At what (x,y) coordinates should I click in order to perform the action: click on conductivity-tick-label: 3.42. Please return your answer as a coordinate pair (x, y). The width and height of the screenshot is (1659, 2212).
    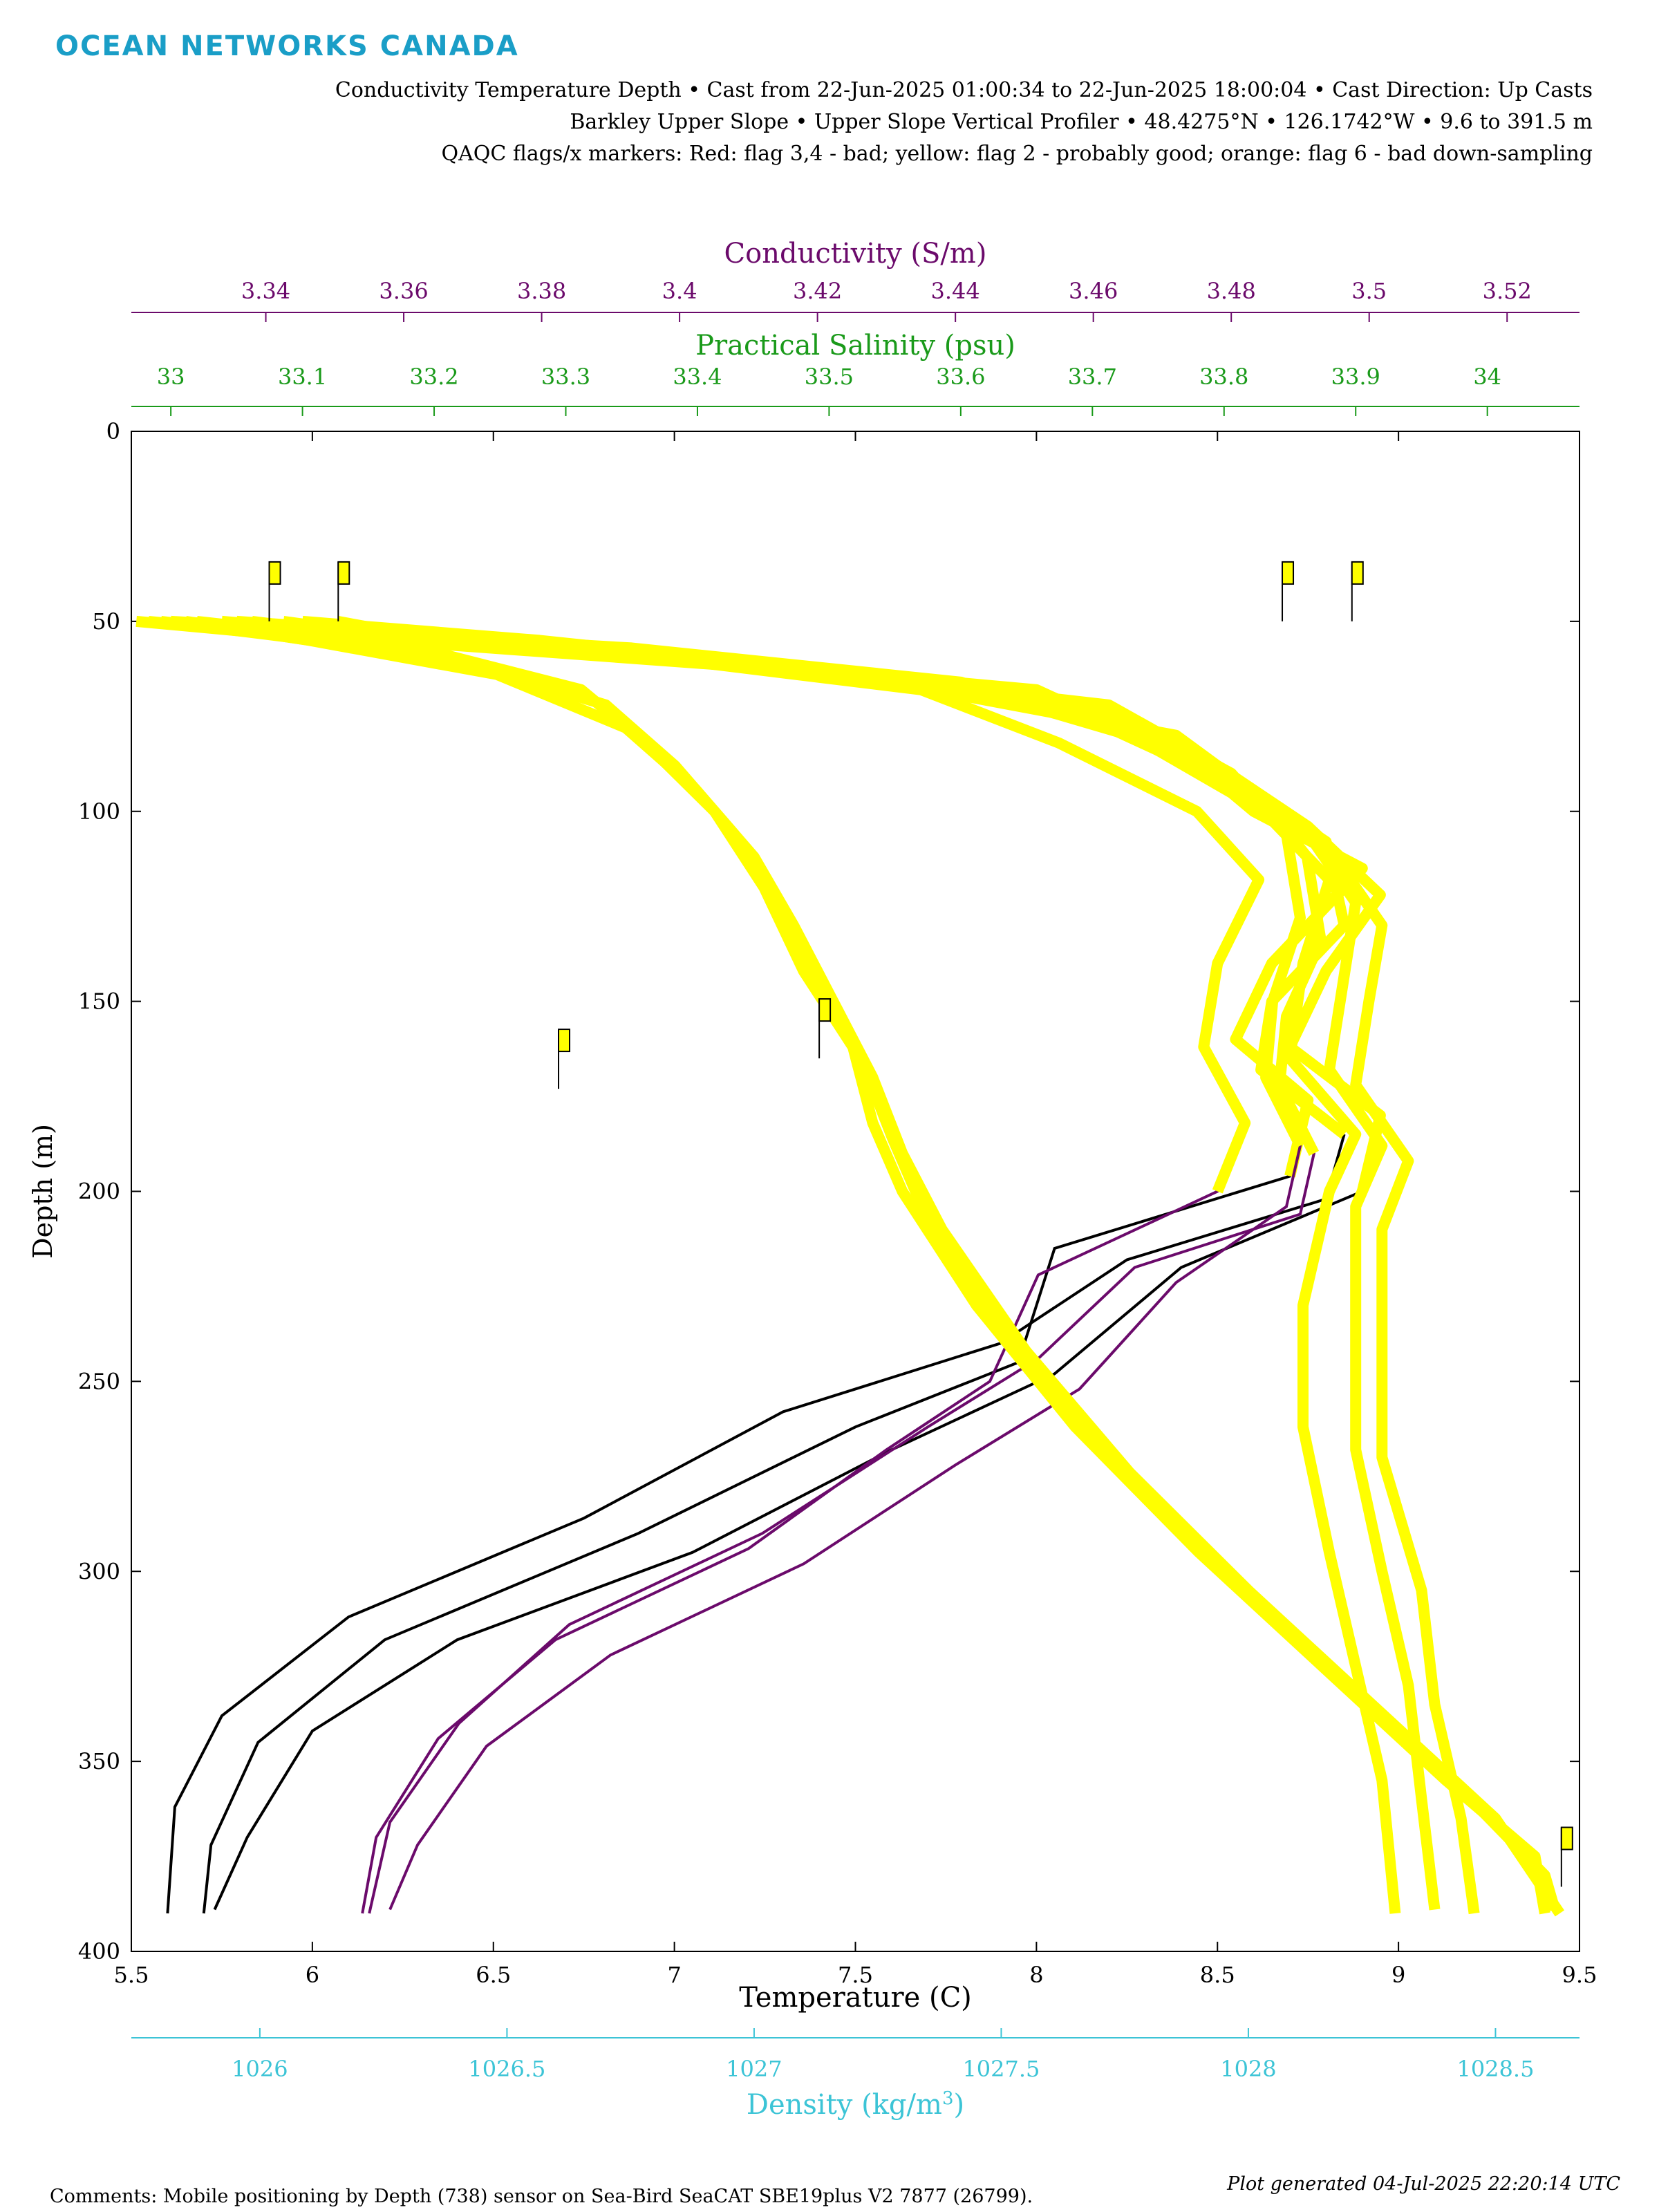
    Looking at the image, I should click on (817, 291).